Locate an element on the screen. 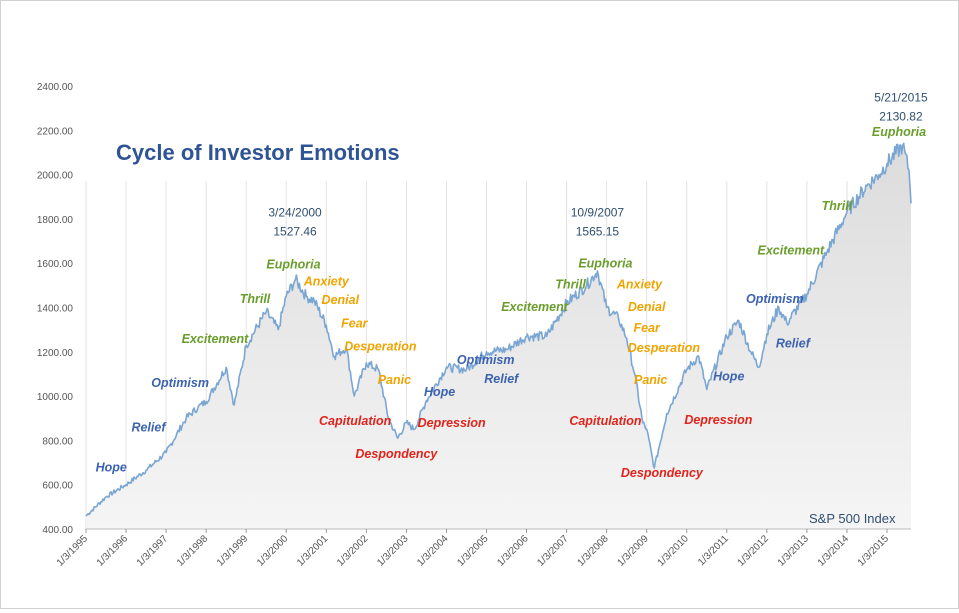 This screenshot has width=959, height=613. x-tick-label: 1/3/2007 is located at coordinates (553, 551).